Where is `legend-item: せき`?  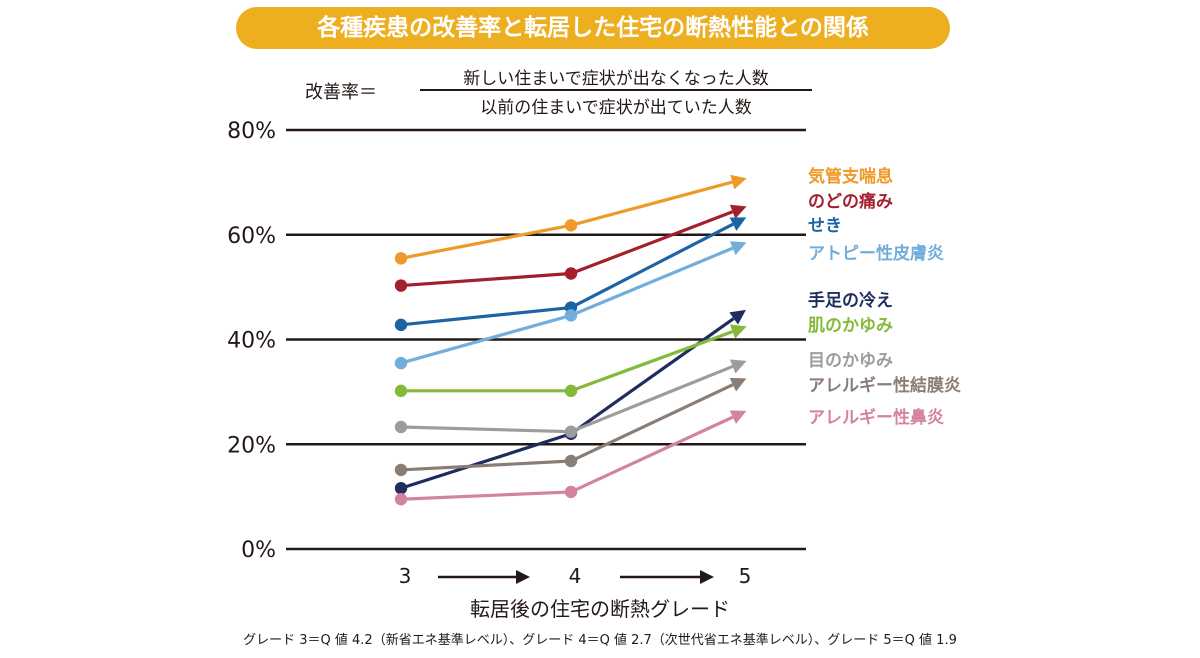 legend-item: せき is located at coordinates (825, 226).